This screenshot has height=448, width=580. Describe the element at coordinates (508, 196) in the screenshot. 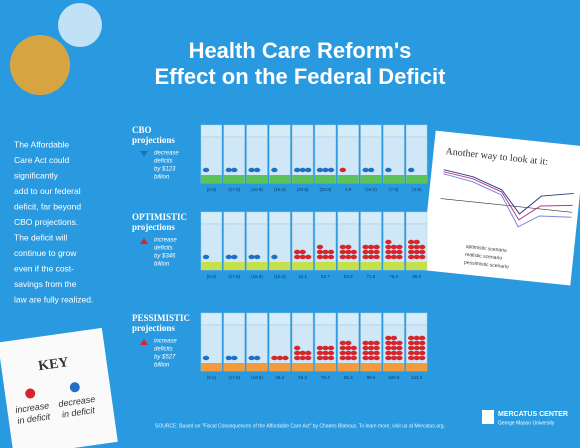

I see `inset-line` at that location.